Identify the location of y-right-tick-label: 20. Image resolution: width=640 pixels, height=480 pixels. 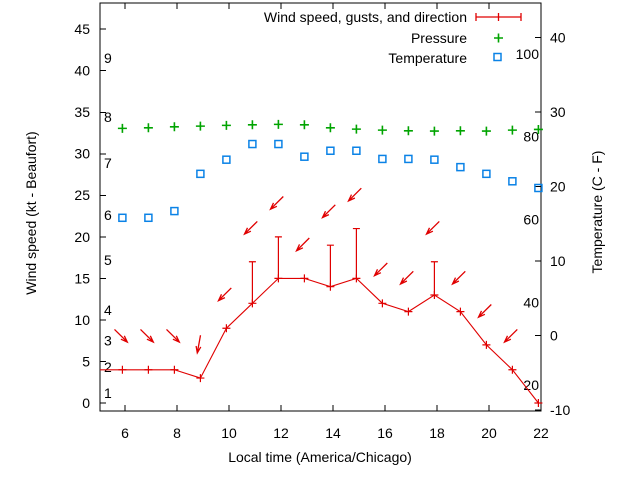
(558, 186).